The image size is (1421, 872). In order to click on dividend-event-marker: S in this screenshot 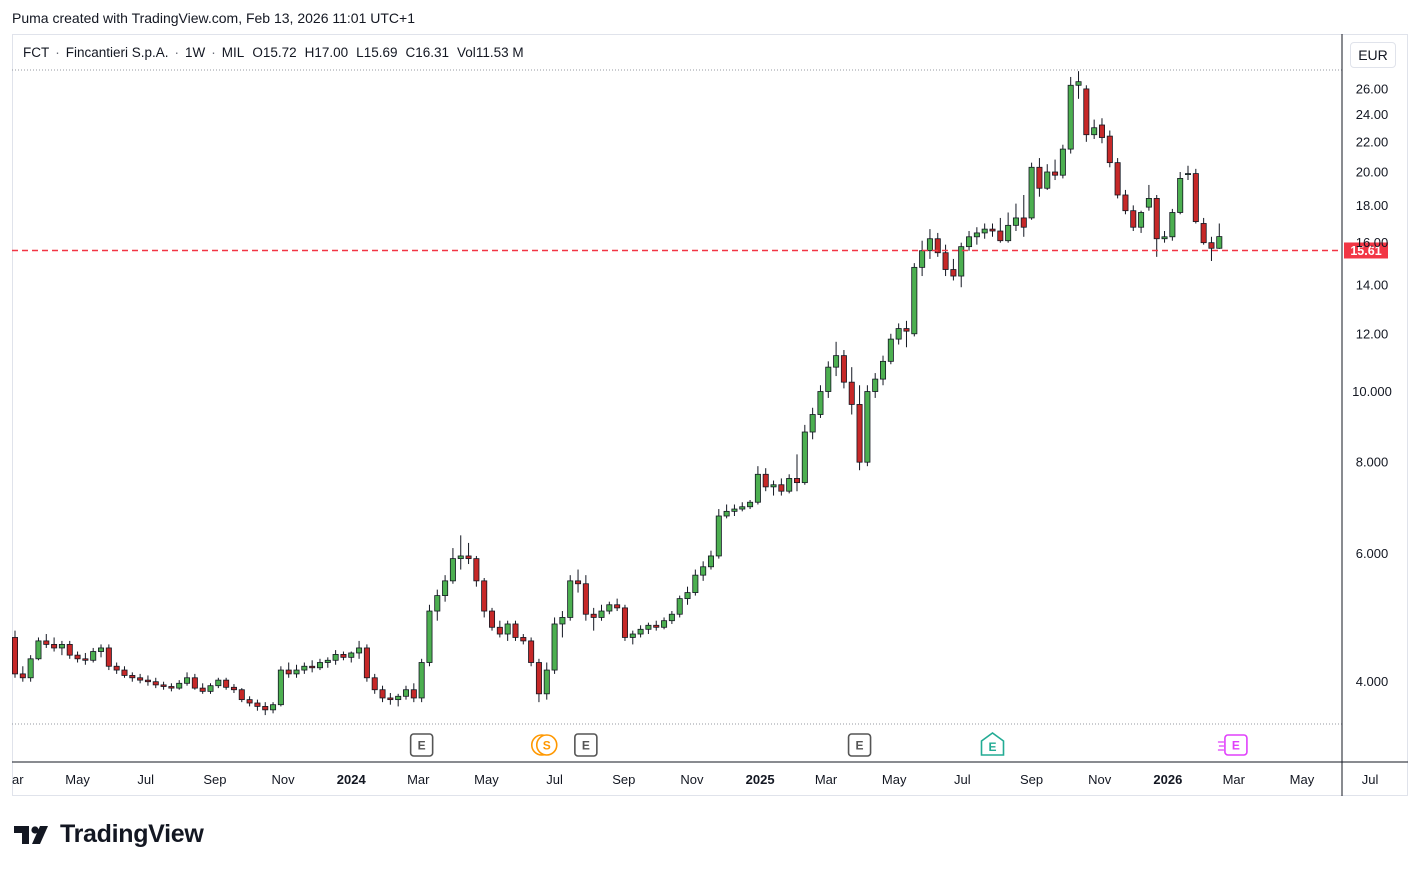, I will do `click(544, 745)`.